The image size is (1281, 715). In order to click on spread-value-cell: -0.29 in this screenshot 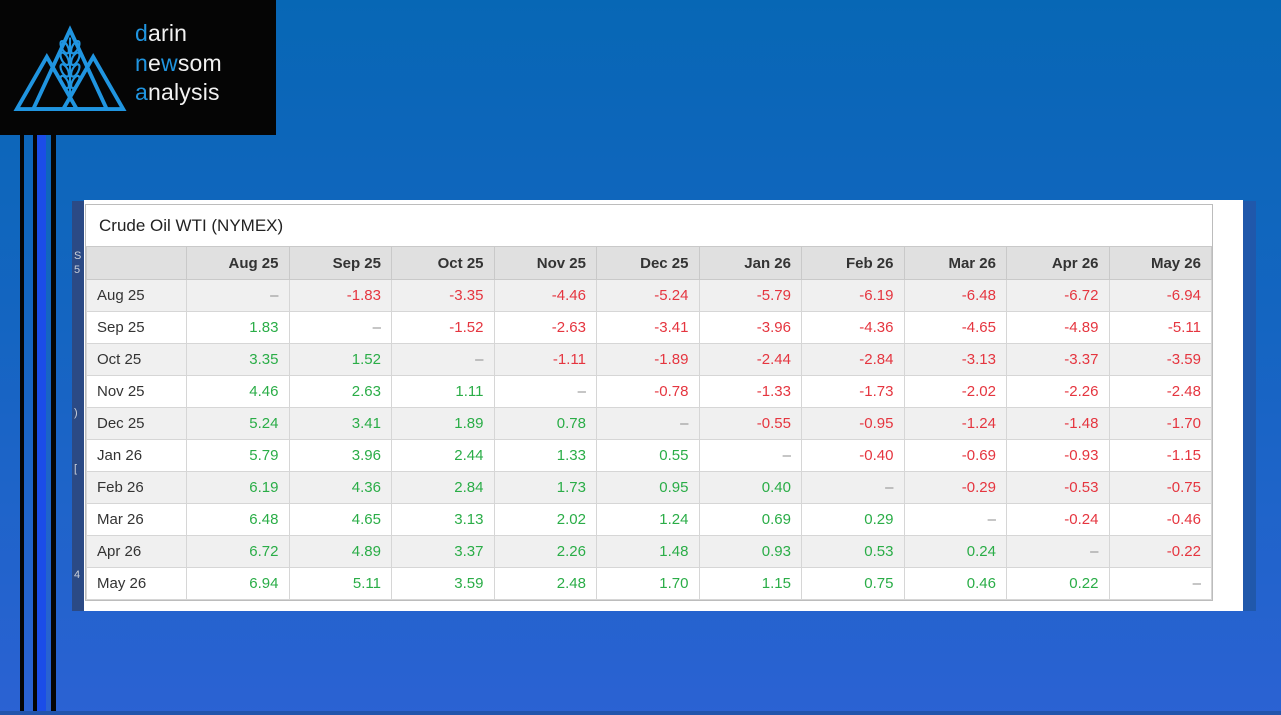, I will do `click(955, 487)`.